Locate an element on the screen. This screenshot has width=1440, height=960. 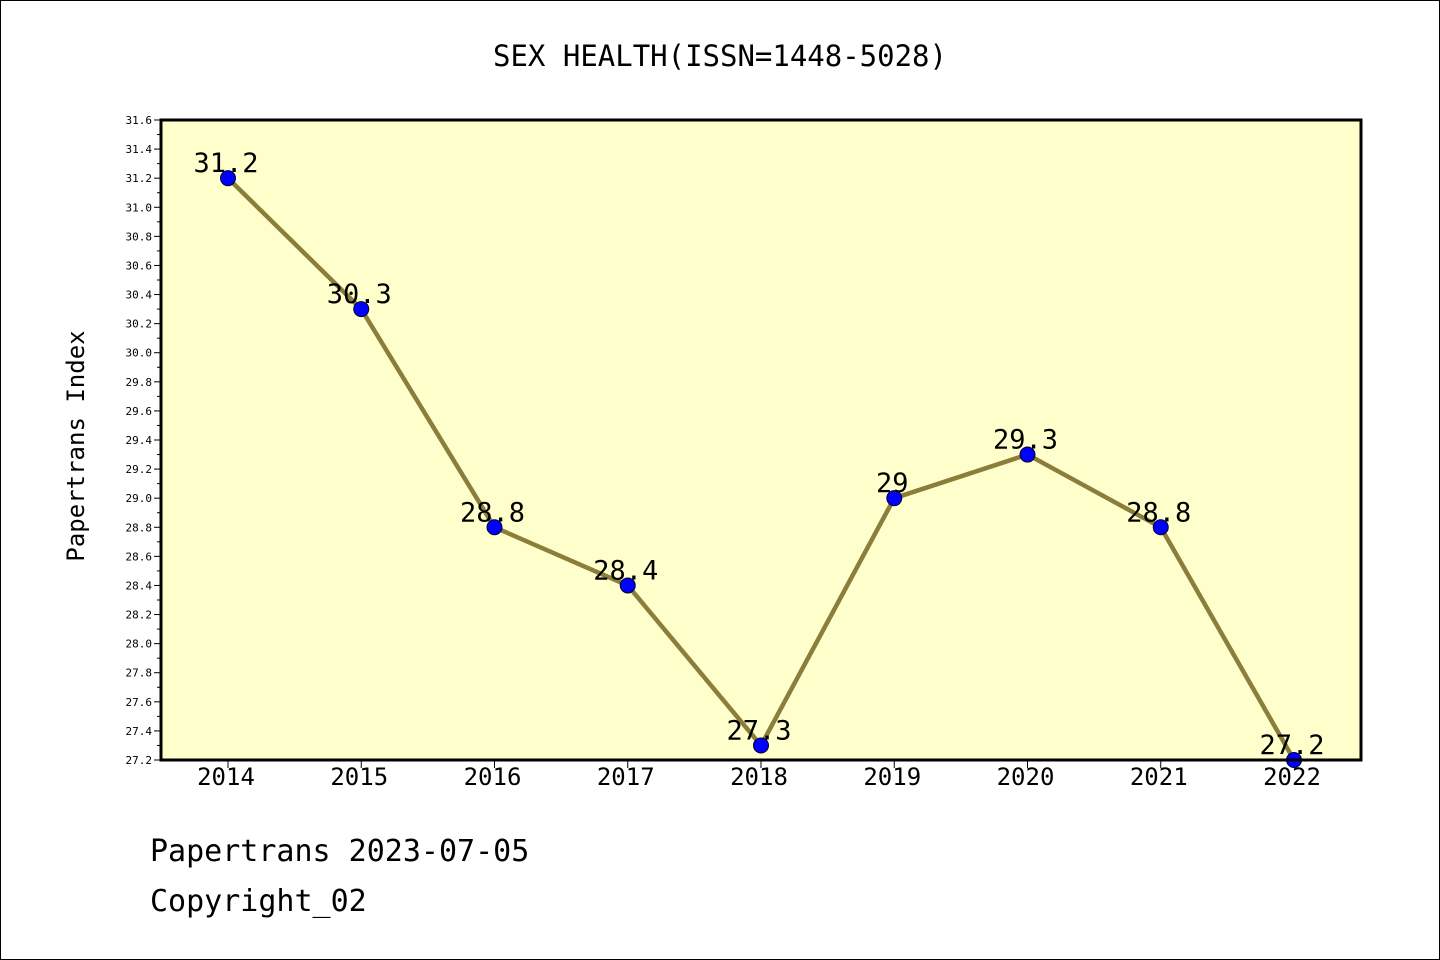
y-tick-label: 27.8 is located at coordinates (139, 673).